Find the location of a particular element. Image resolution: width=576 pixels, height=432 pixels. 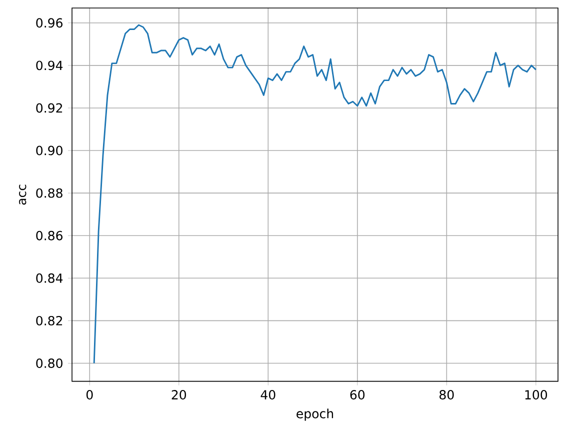

y-tick-label: 0.88 is located at coordinates (49, 193).